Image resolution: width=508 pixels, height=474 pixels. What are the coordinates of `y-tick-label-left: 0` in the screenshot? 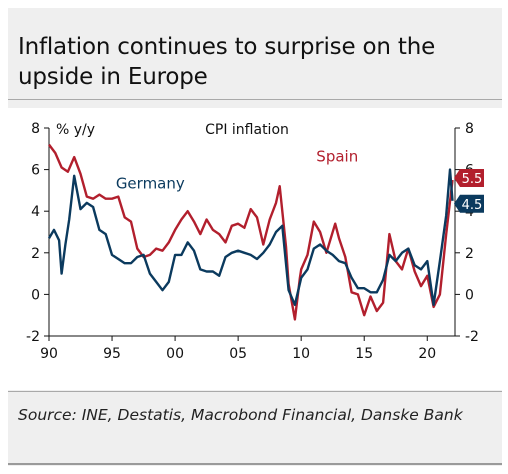 It's located at (35, 295).